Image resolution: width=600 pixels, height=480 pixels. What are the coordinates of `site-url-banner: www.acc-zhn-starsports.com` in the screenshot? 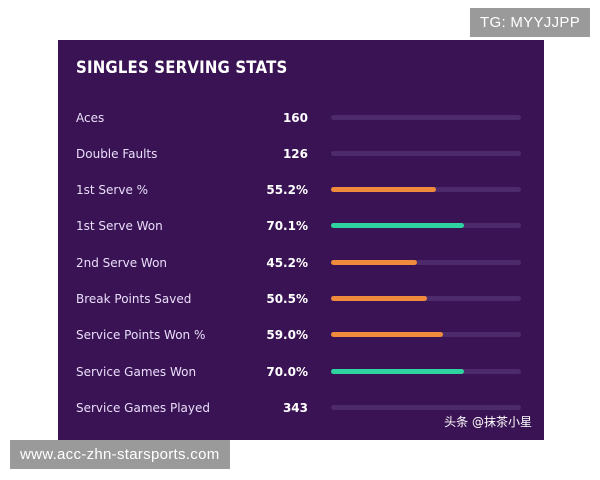 It's located at (120, 454).